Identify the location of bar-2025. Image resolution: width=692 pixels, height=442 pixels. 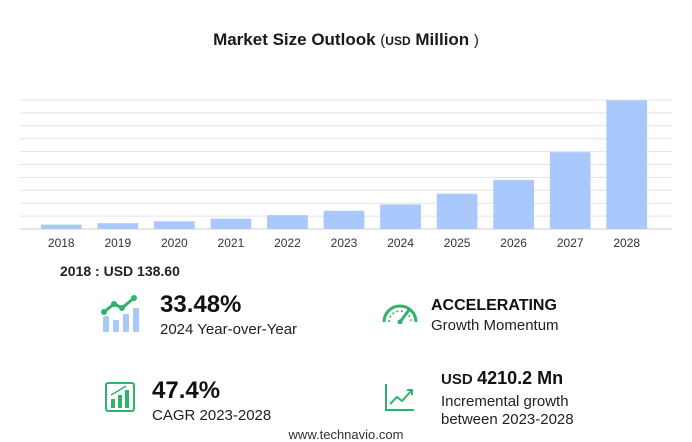
(457, 211).